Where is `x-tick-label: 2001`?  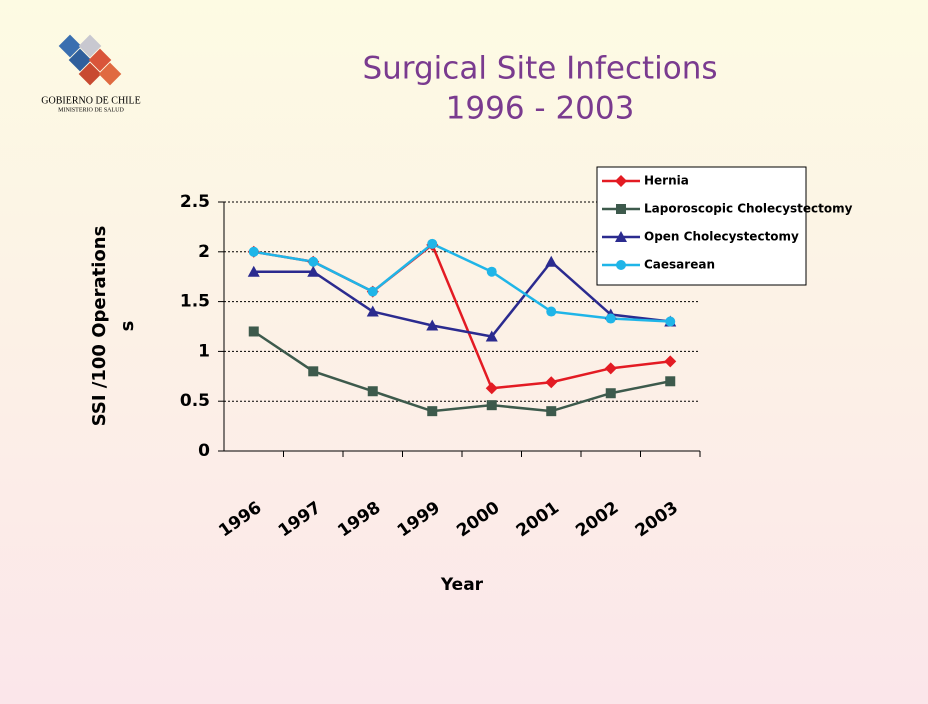 x-tick-label: 2001 is located at coordinates (538, 520).